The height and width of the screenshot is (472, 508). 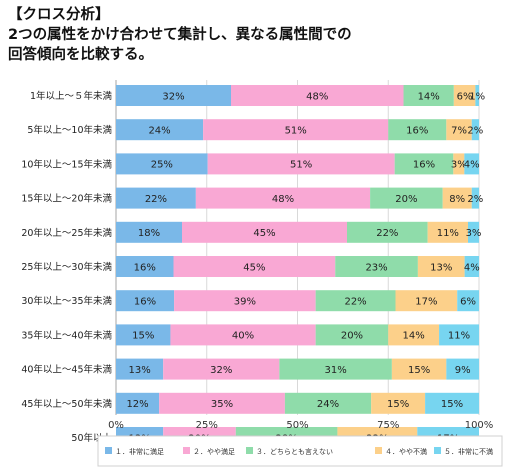 I want to click on category-label: 15年以上～20年未満, so click(x=66, y=199).